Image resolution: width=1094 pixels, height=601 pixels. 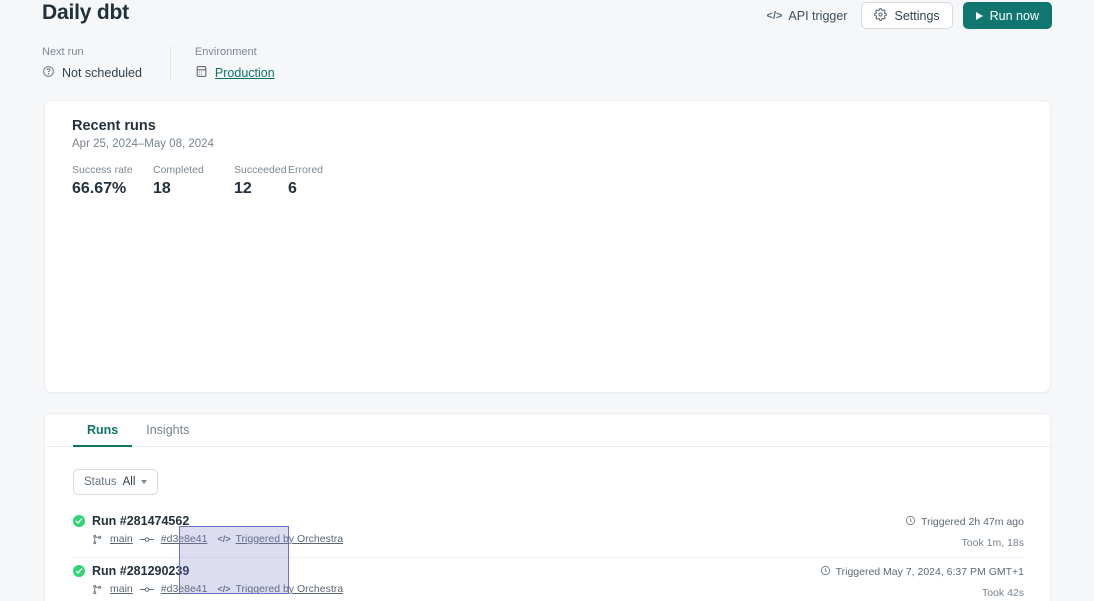 I want to click on environment-value-row: Production, so click(x=235, y=73).